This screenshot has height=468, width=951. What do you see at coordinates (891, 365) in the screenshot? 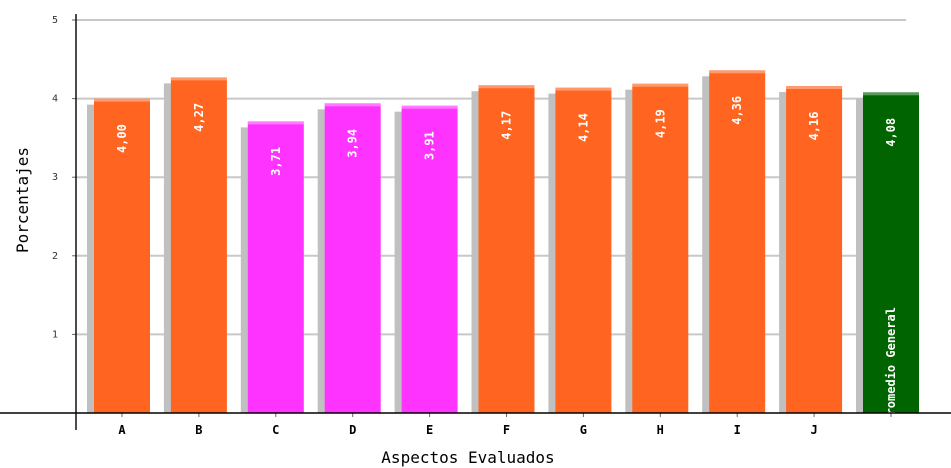
I see `promedio-general-label: Promedio General` at bounding box center [891, 365].